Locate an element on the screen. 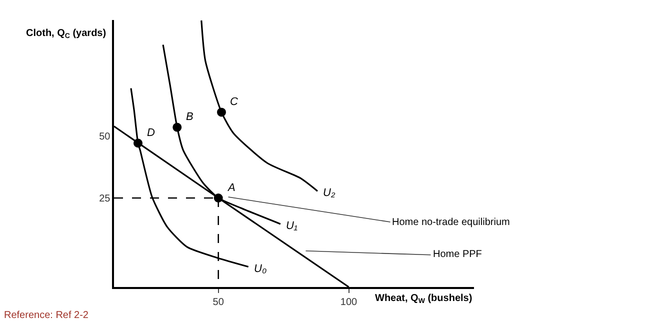 This screenshot has height=329, width=650. annotation: C is located at coordinates (234, 102).